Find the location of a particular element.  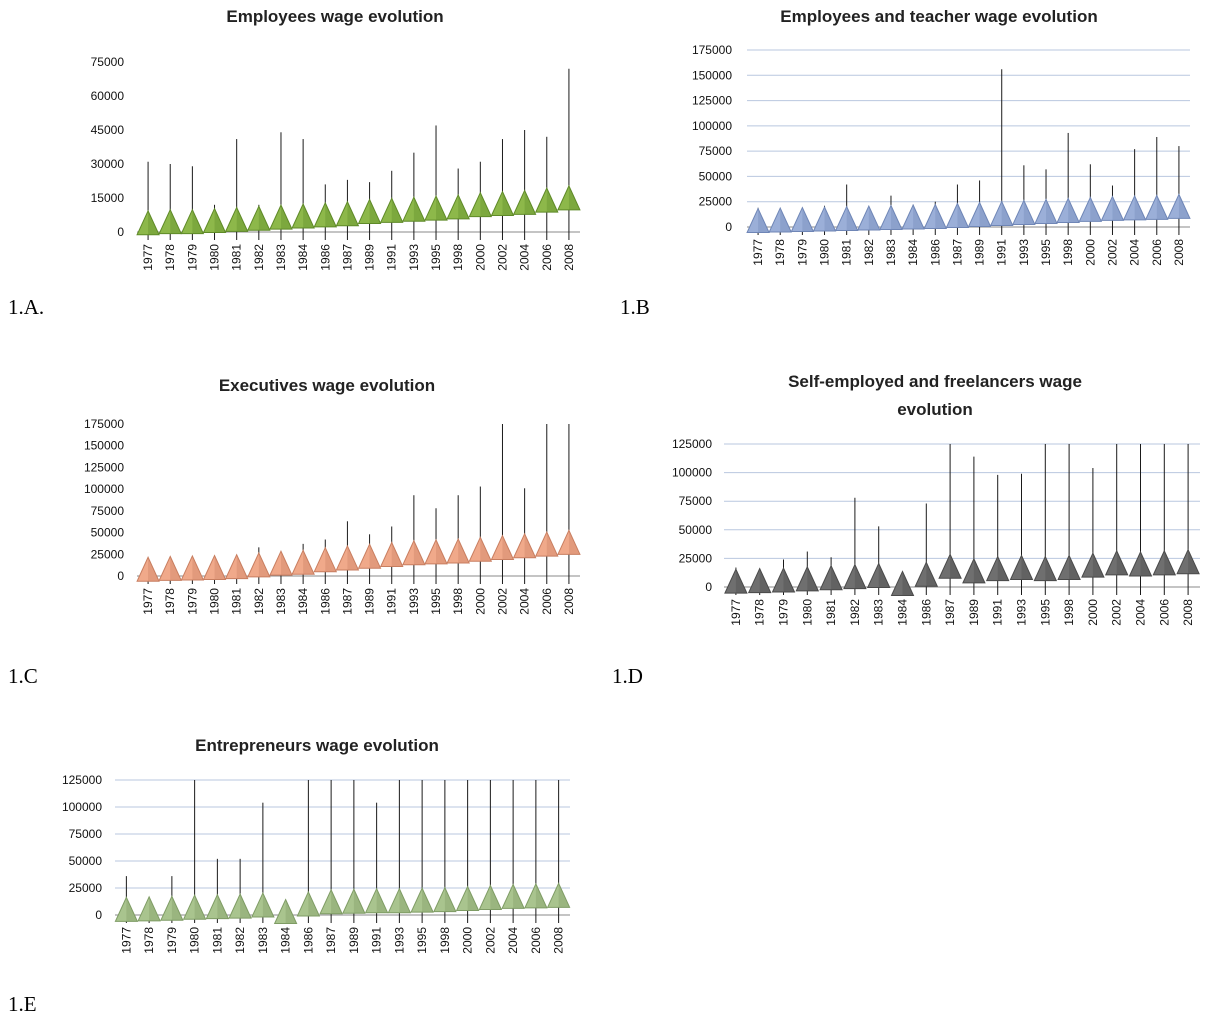

x-tick-label: 1978 is located at coordinates (170, 601).